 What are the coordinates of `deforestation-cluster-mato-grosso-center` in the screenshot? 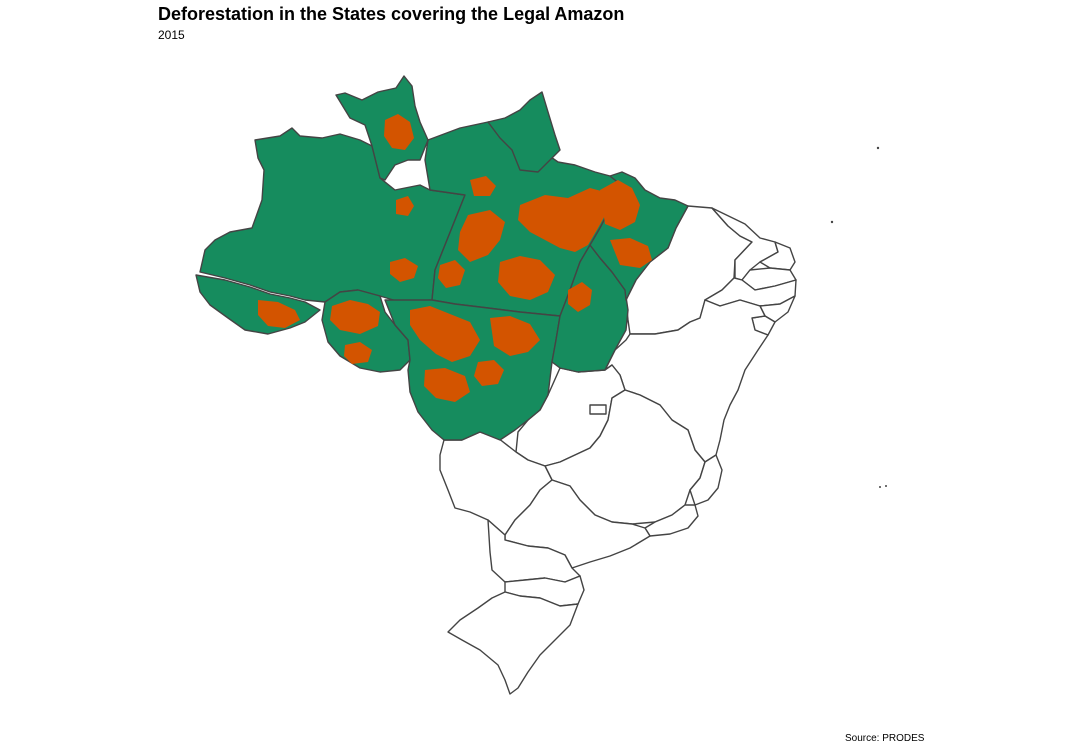 It's located at (489, 373).